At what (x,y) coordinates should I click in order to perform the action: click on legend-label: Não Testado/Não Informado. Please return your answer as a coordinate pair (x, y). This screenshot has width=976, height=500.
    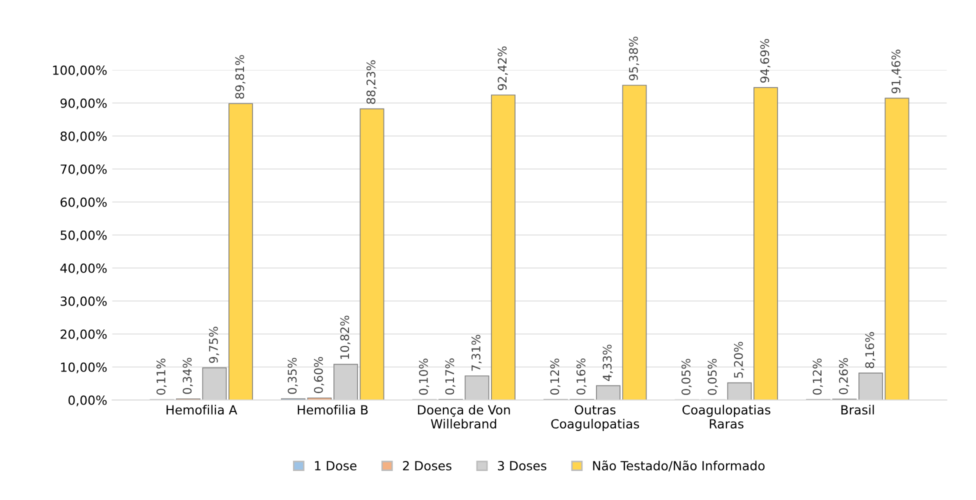
    Looking at the image, I should click on (679, 466).